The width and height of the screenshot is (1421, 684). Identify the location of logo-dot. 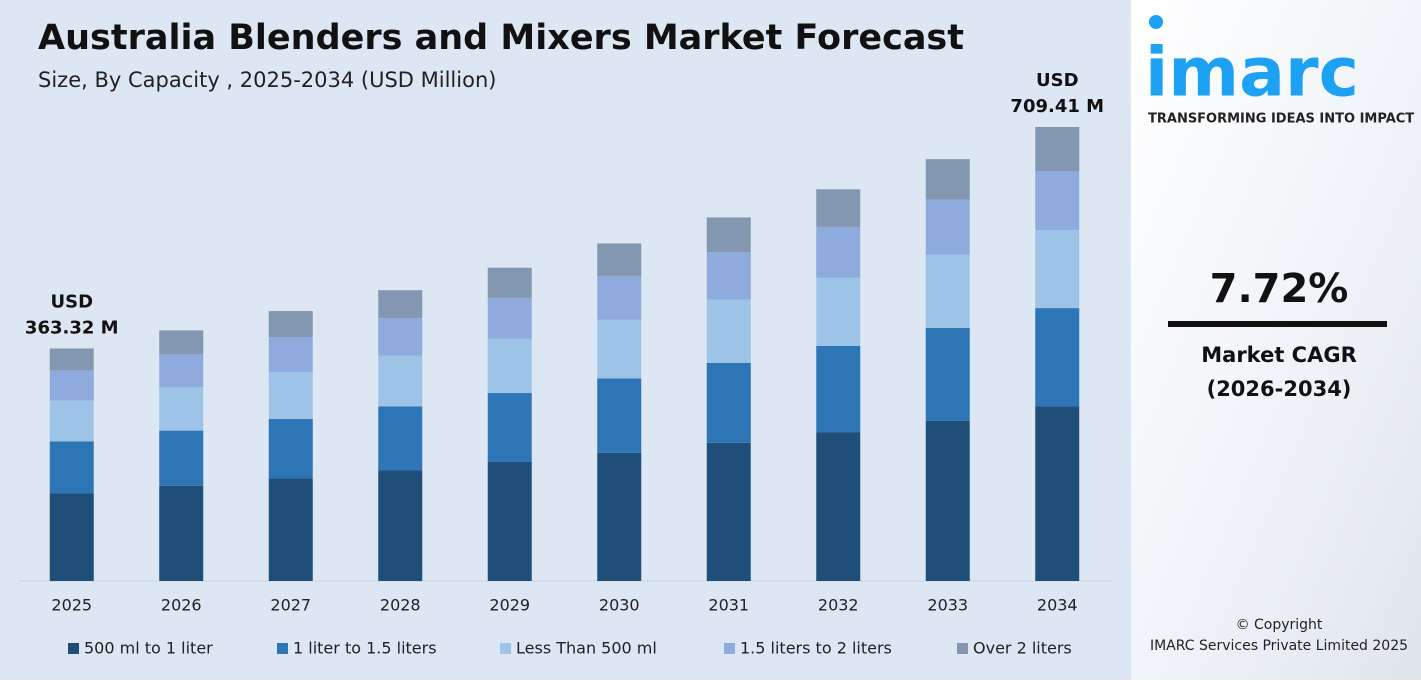
(1156, 22).